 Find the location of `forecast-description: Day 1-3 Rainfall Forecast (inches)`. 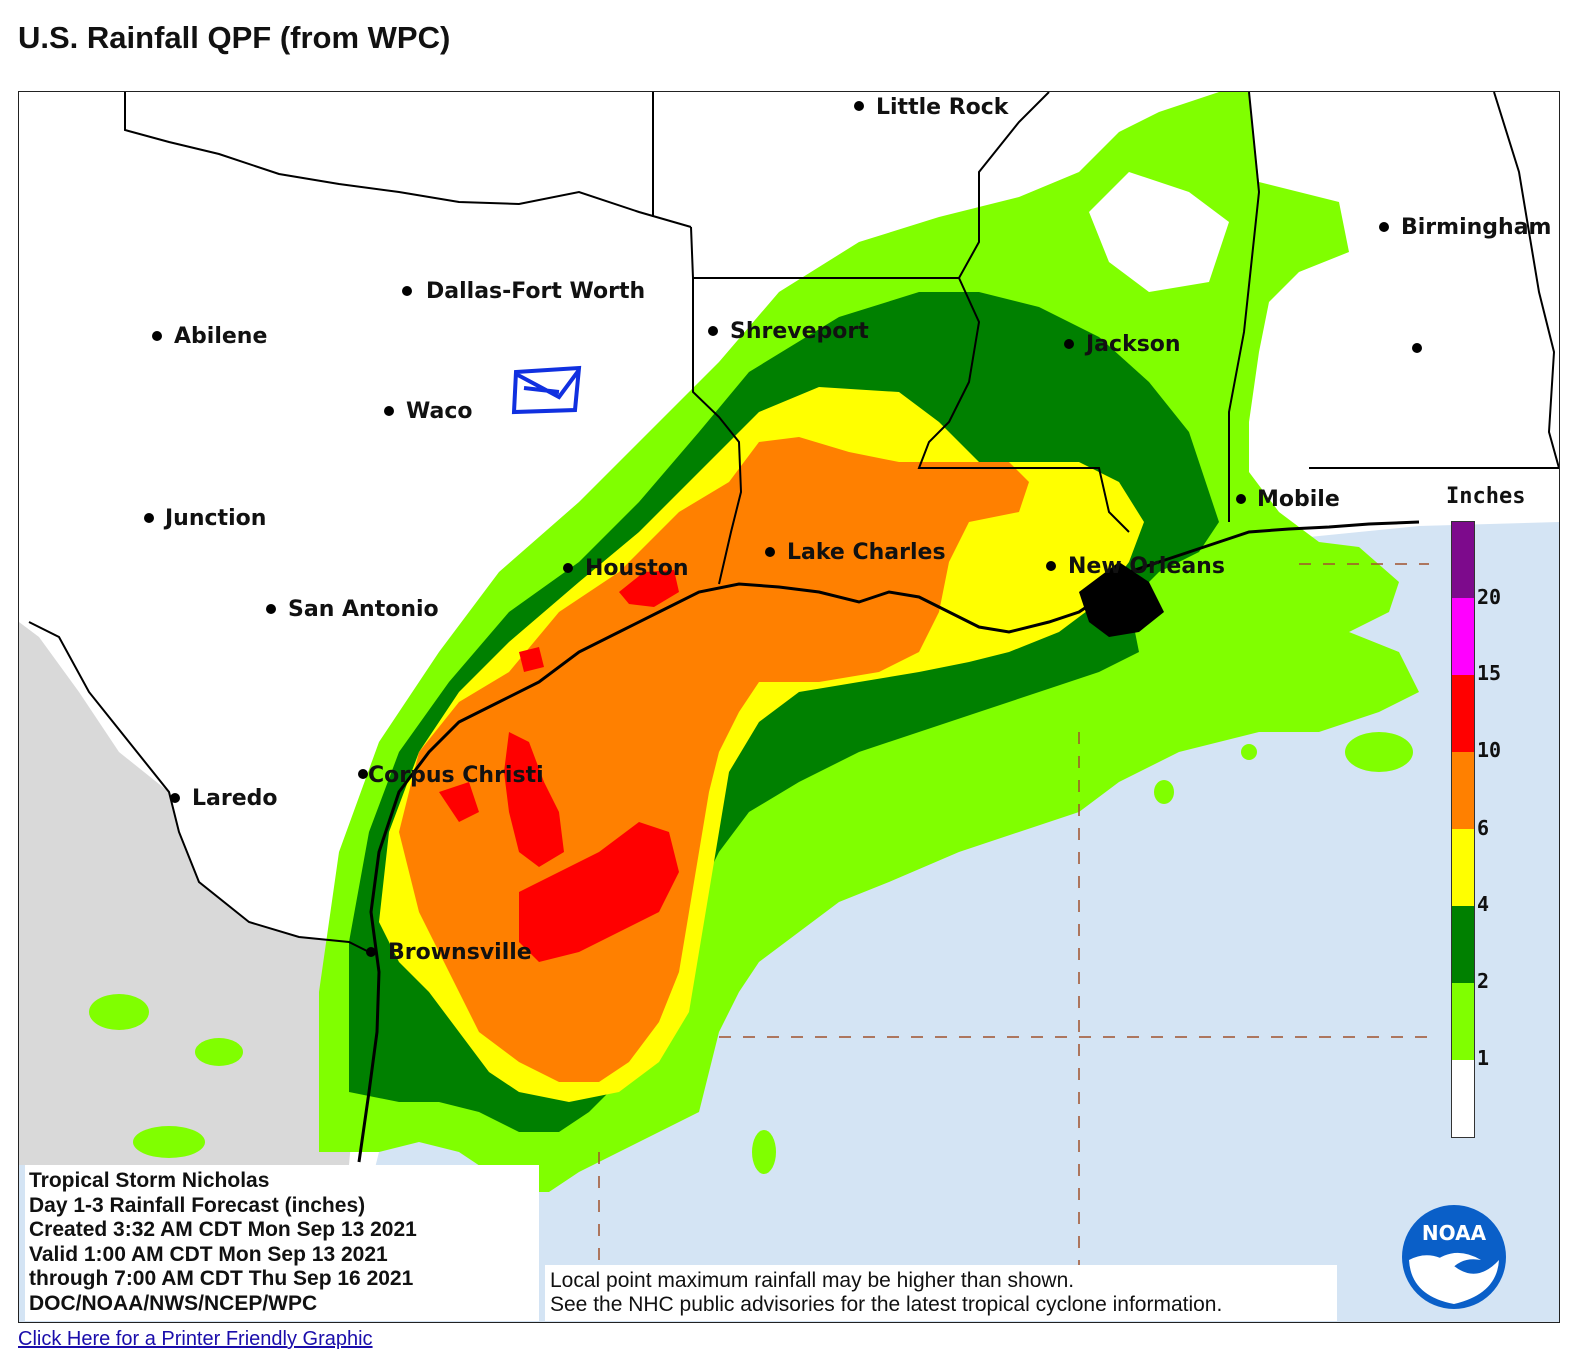

forecast-description: Day 1-3 Rainfall Forecast (inches) is located at coordinates (197, 1205).